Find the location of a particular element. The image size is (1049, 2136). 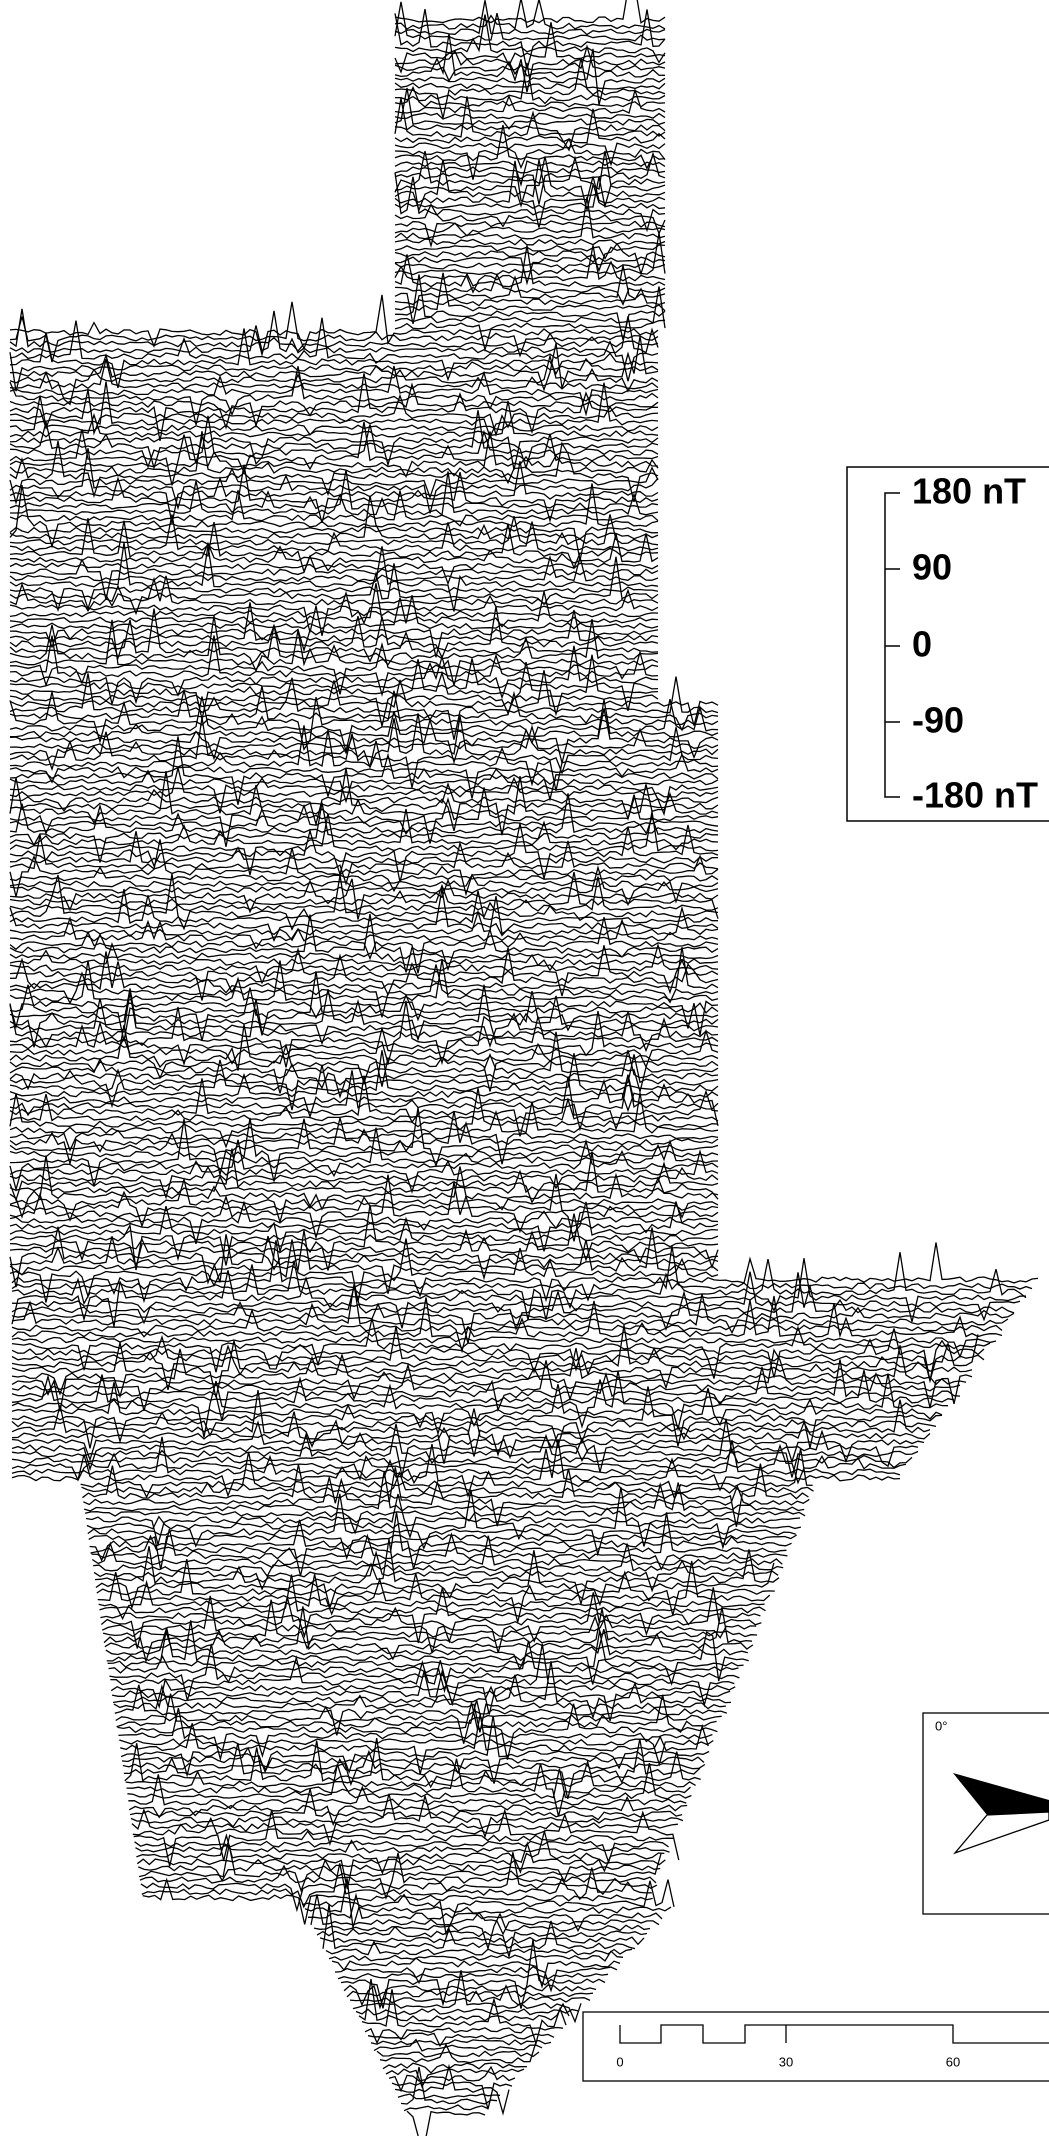

scale-bar-box is located at coordinates (815, 2046).